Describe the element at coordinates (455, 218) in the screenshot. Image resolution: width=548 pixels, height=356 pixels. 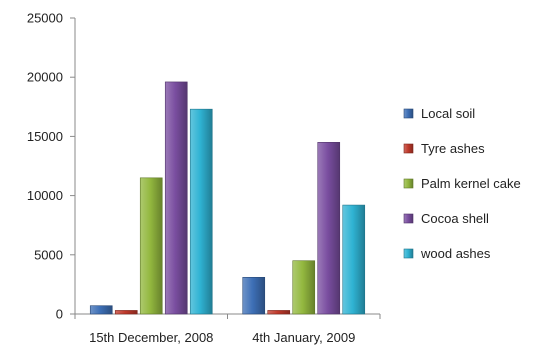
I see `legend-label: Cocoa shell` at that location.